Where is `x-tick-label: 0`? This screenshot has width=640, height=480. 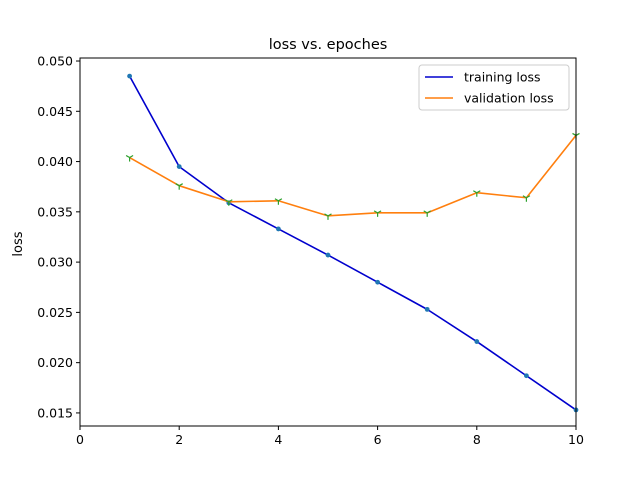 x-tick-label: 0 is located at coordinates (80, 439).